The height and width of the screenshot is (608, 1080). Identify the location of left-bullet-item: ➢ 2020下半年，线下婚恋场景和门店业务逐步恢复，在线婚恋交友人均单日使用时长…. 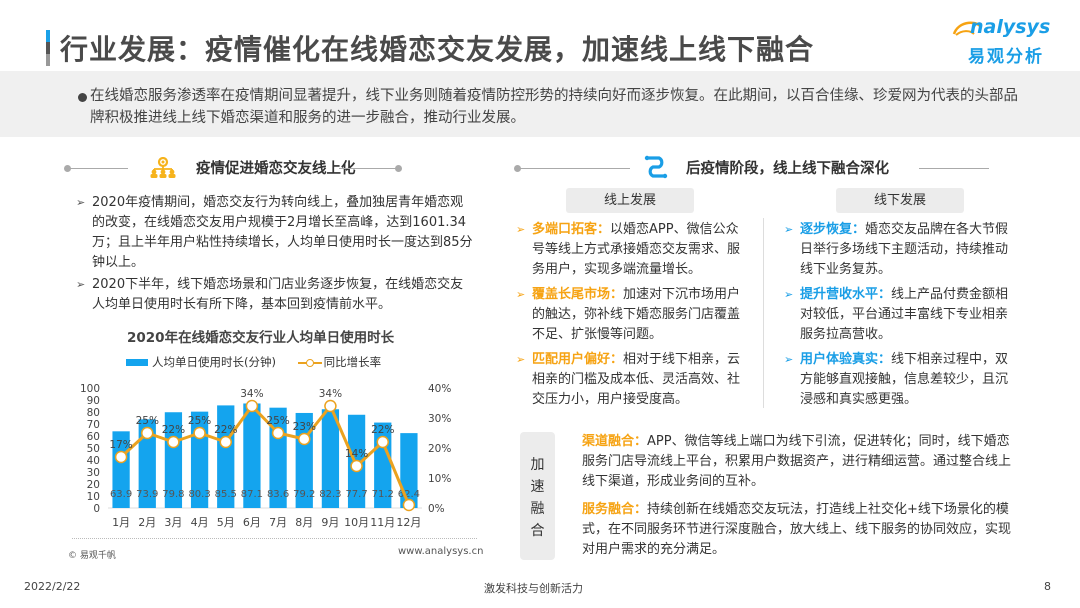
(270, 294).